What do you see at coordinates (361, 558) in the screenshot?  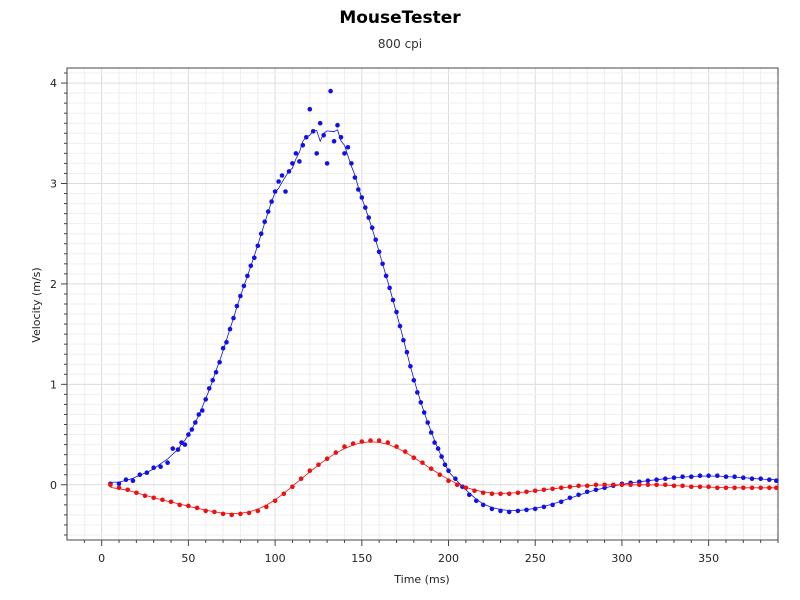 I see `x-tick-label: 150` at bounding box center [361, 558].